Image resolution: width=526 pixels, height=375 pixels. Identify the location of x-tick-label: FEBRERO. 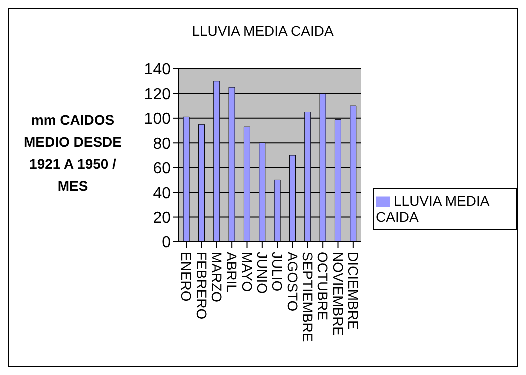
(202, 286).